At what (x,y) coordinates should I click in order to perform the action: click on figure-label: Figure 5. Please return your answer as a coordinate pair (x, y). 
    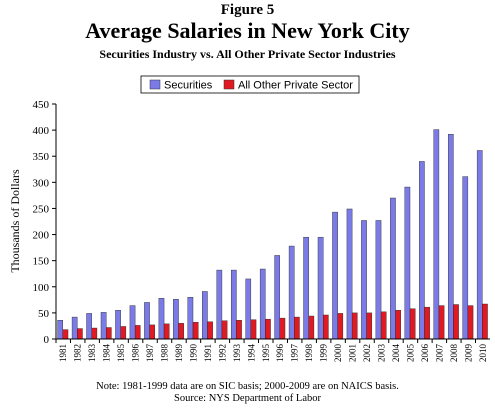
    Looking at the image, I should click on (247, 10).